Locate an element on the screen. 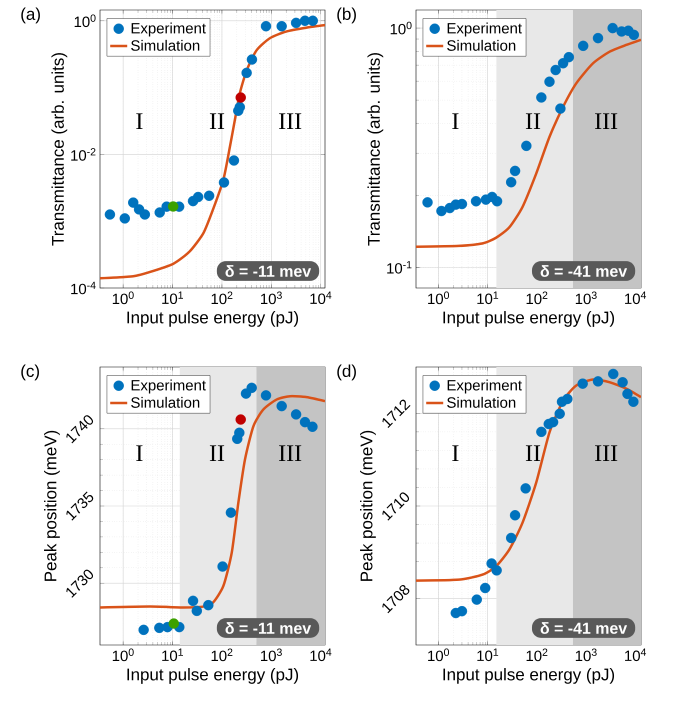 The image size is (686, 708). y-tick-label: 10$^{-1}$ is located at coordinates (399, 267).